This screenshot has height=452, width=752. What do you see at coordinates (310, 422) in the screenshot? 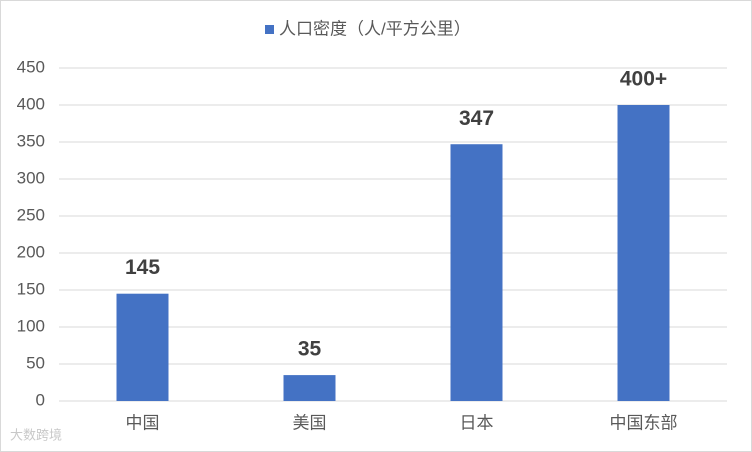
I see `x-tick-label: 美国` at bounding box center [310, 422].